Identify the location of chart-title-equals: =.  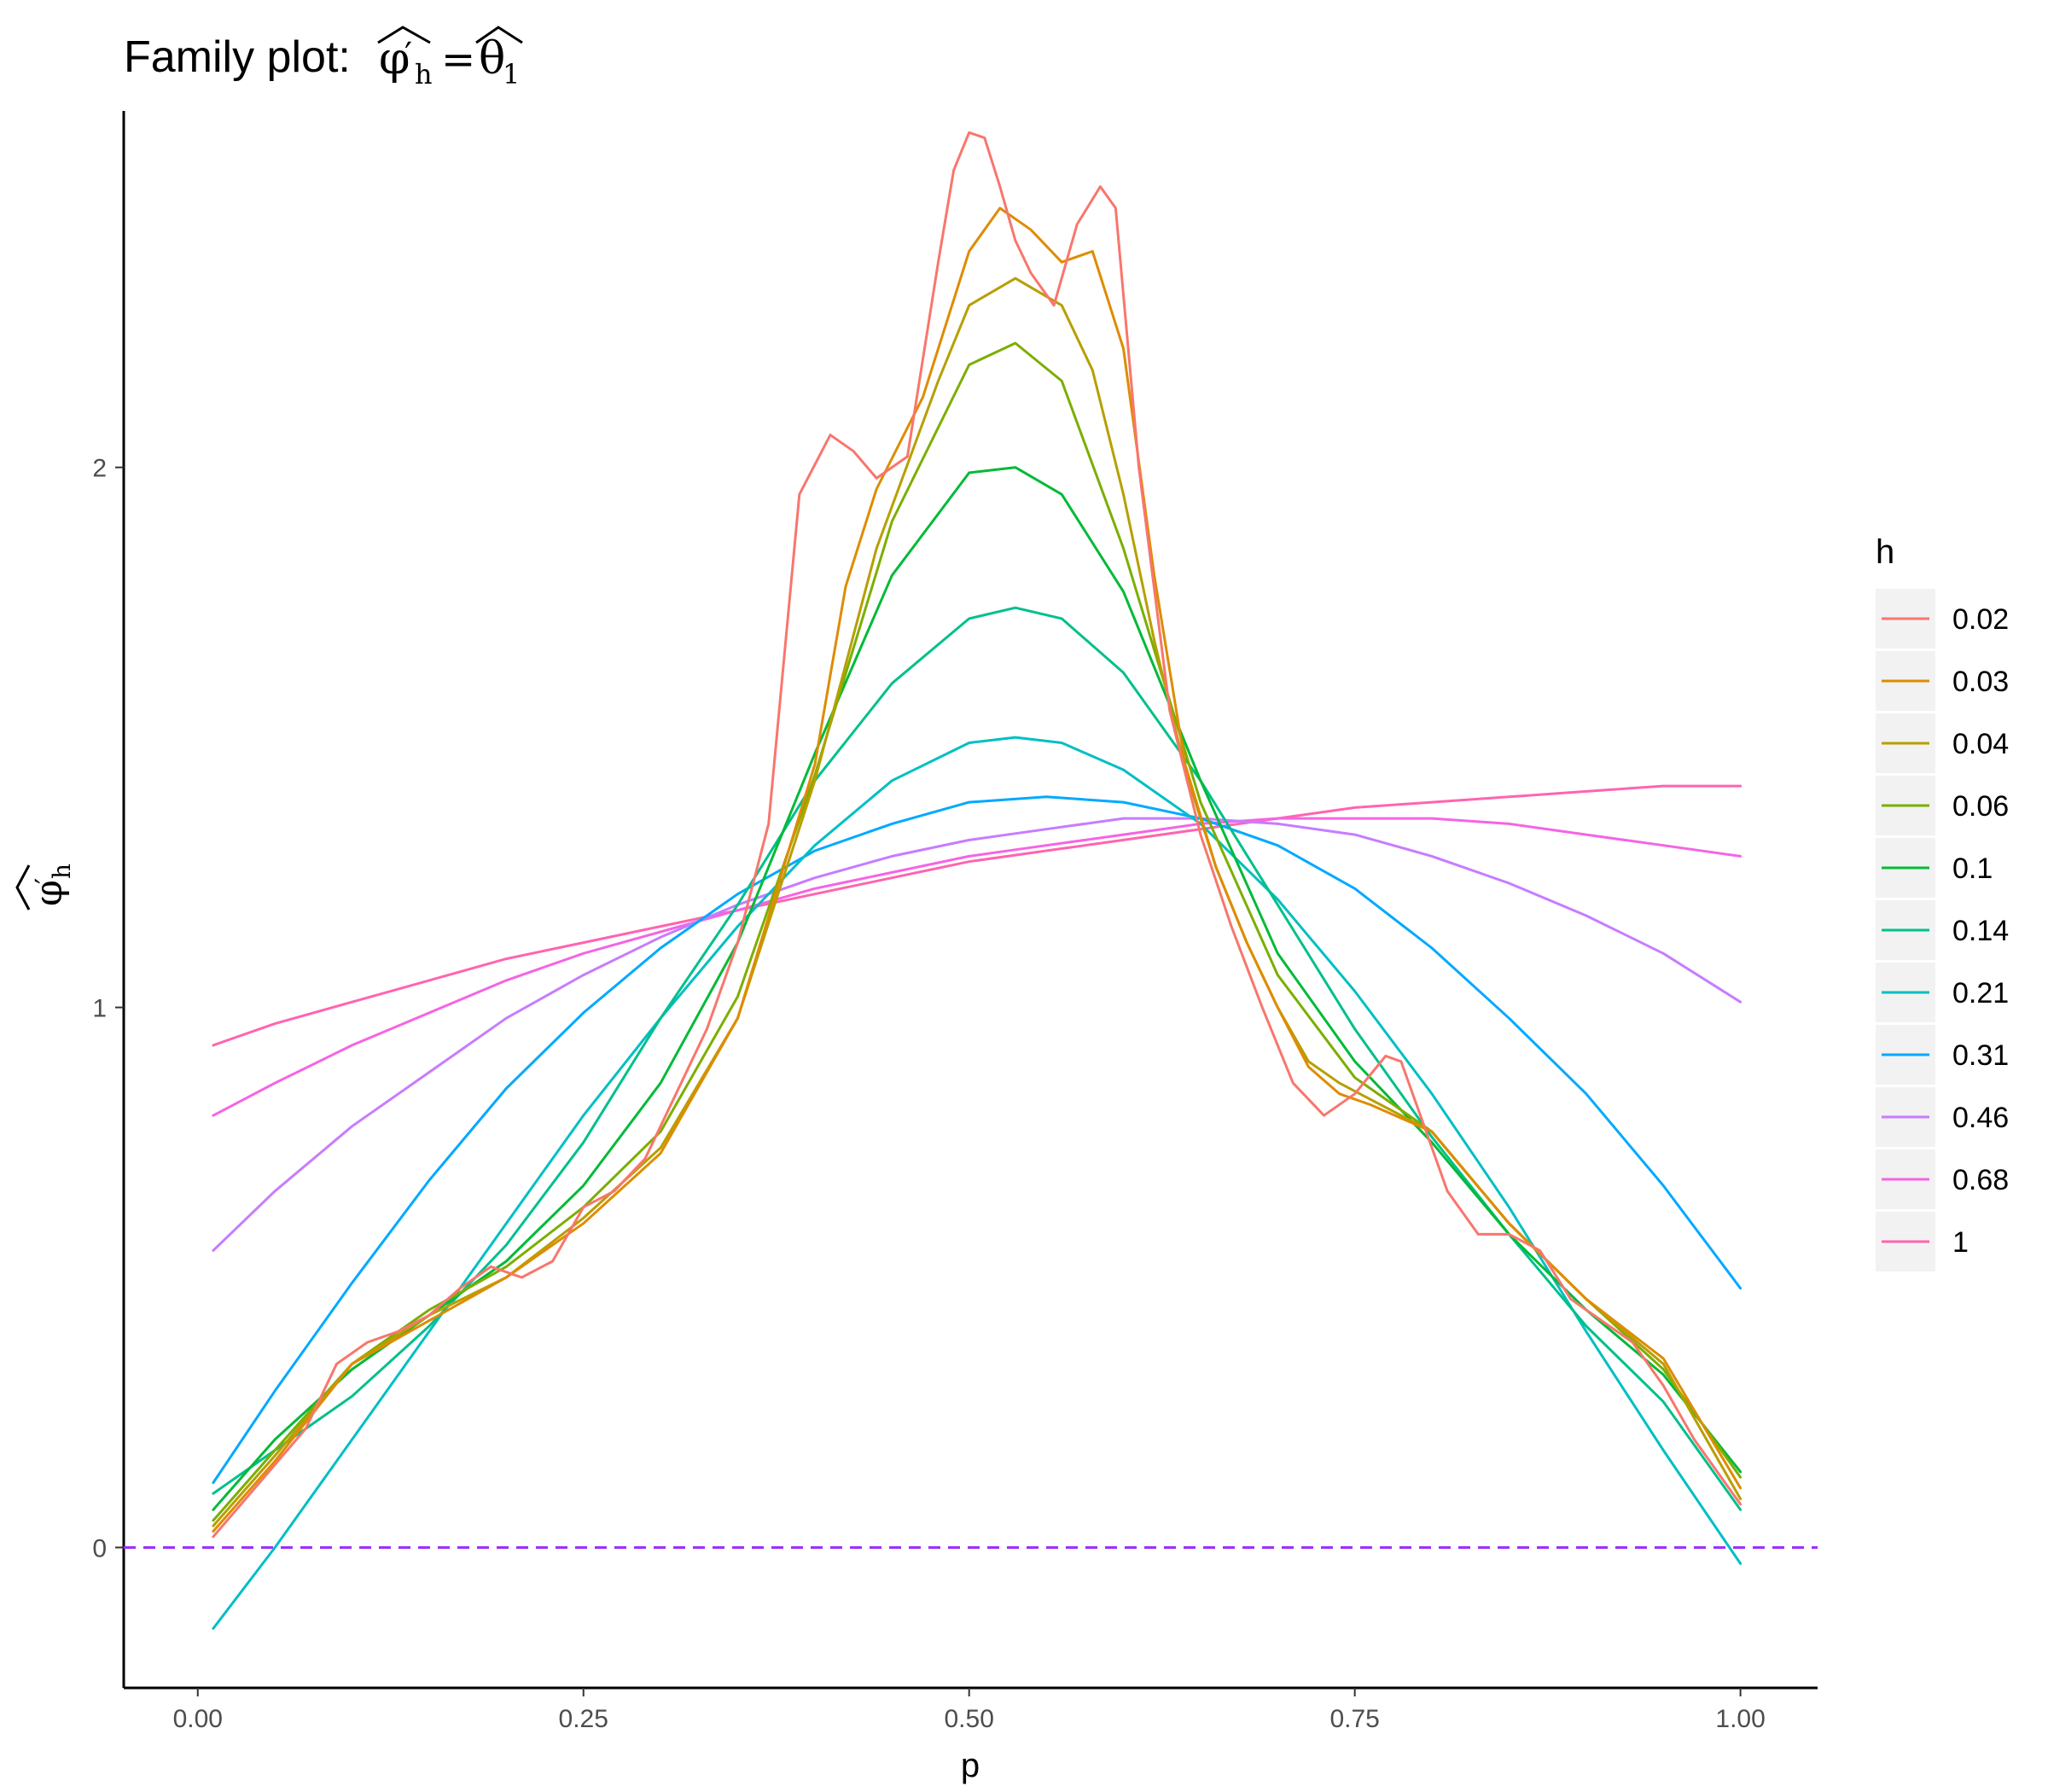
(458, 60).